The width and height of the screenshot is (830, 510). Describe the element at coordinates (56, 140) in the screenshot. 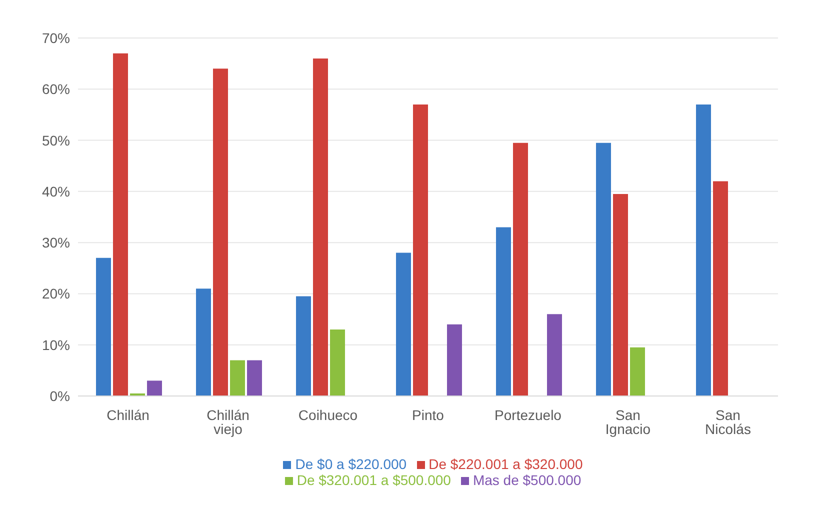

I see `y-tick-label: 50%` at that location.